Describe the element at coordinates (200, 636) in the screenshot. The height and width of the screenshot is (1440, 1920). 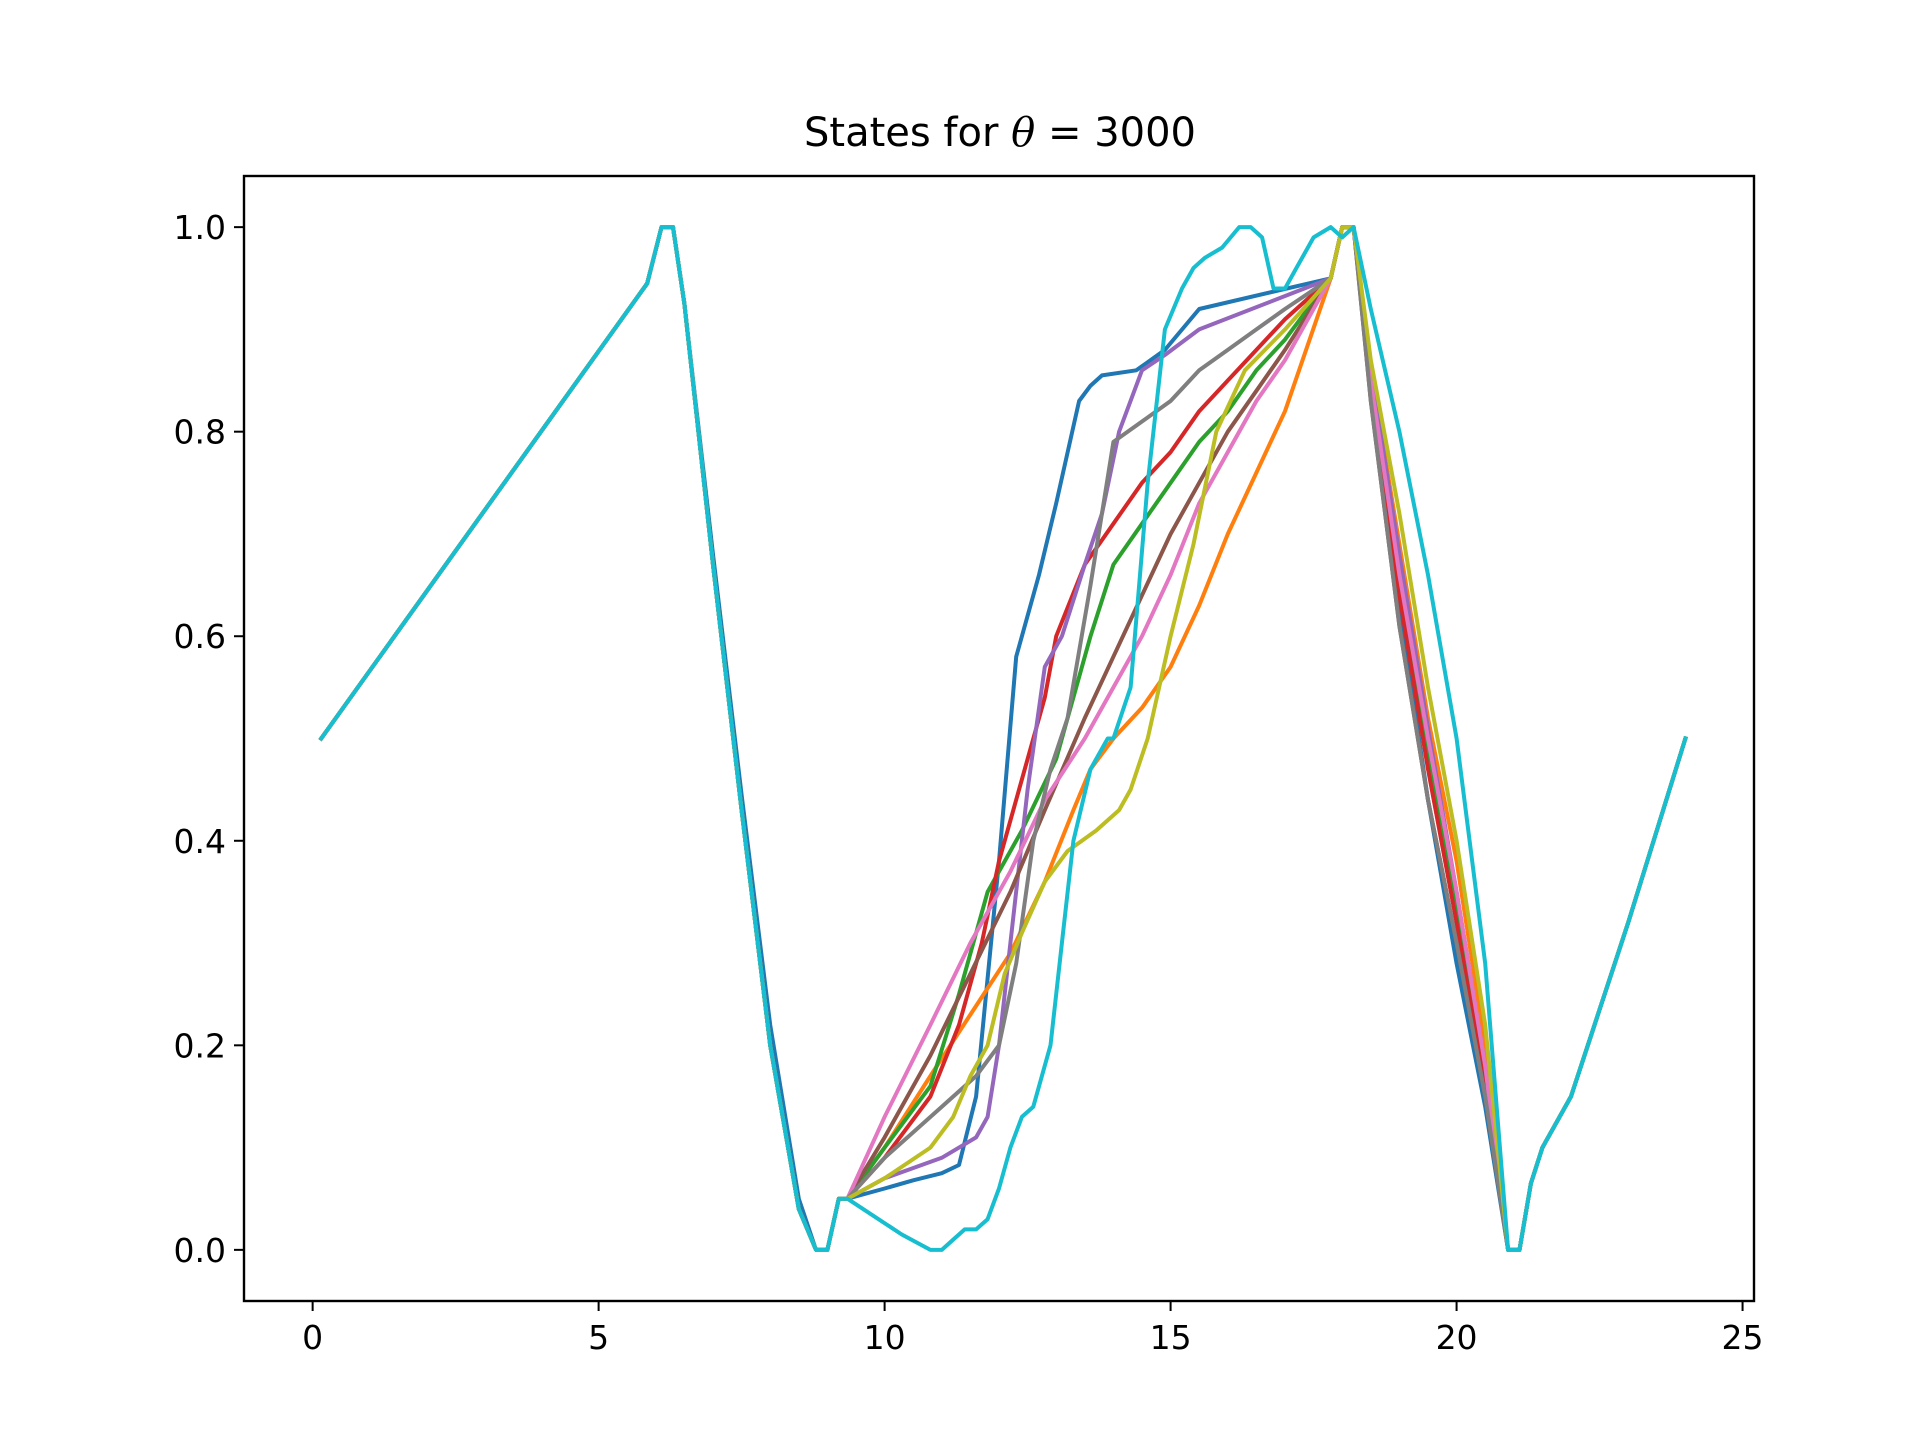
I see `y-tick-label: 0.6` at that location.